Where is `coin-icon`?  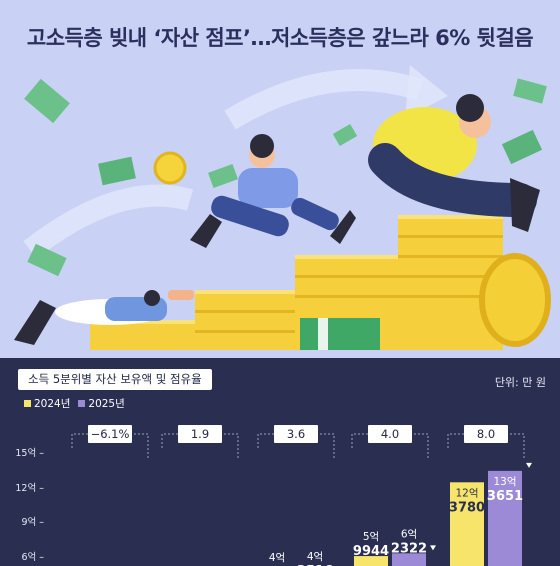
coin-icon is located at coordinates (170, 168).